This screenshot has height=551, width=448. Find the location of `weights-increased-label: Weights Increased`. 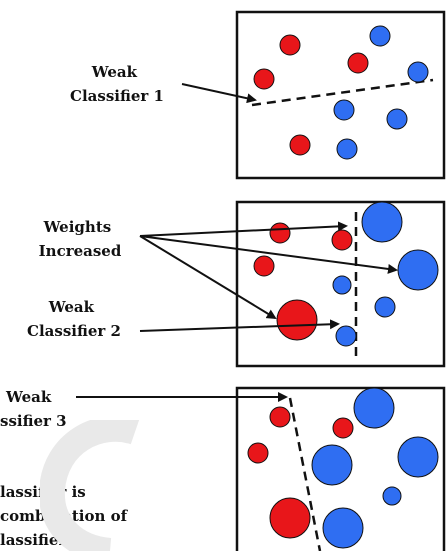

weights-increased-label: Weights Increased is located at coordinates (80, 239).